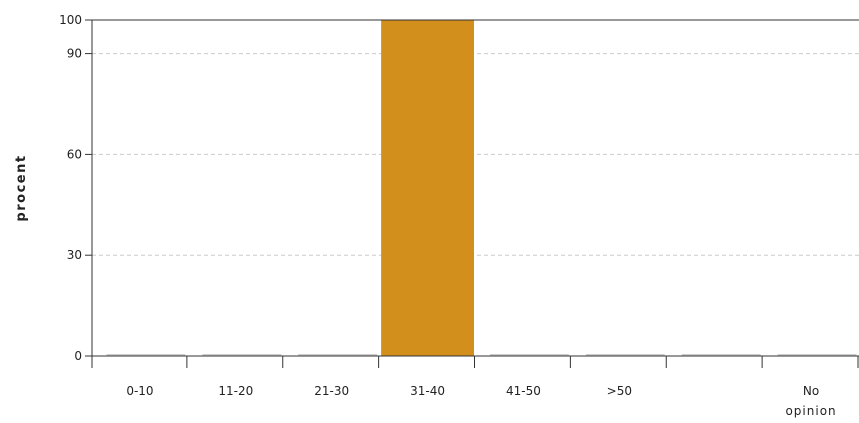  What do you see at coordinates (810, 411) in the screenshot?
I see `x-tick-label-line: opinion` at bounding box center [810, 411].